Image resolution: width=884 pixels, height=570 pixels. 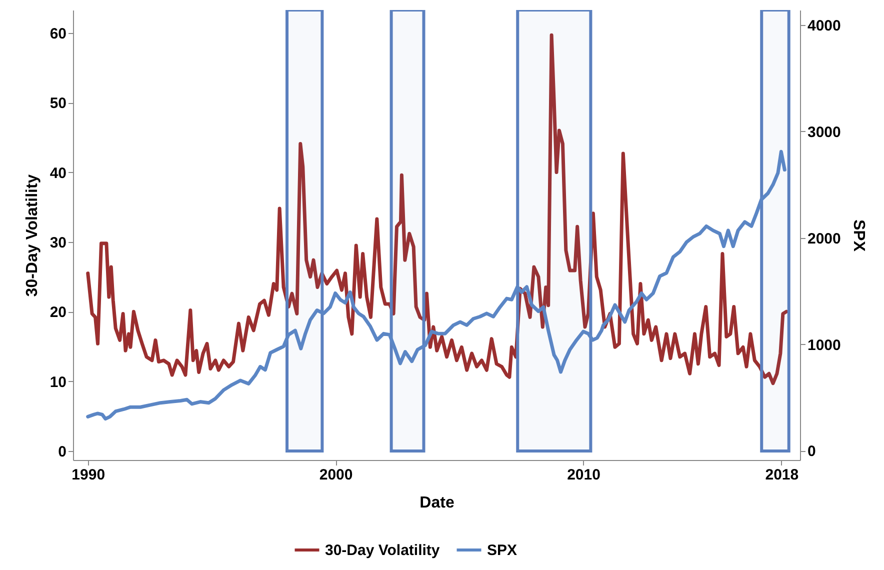 What do you see at coordinates (58, 243) in the screenshot?
I see `y-tick-label: 30` at bounding box center [58, 243].